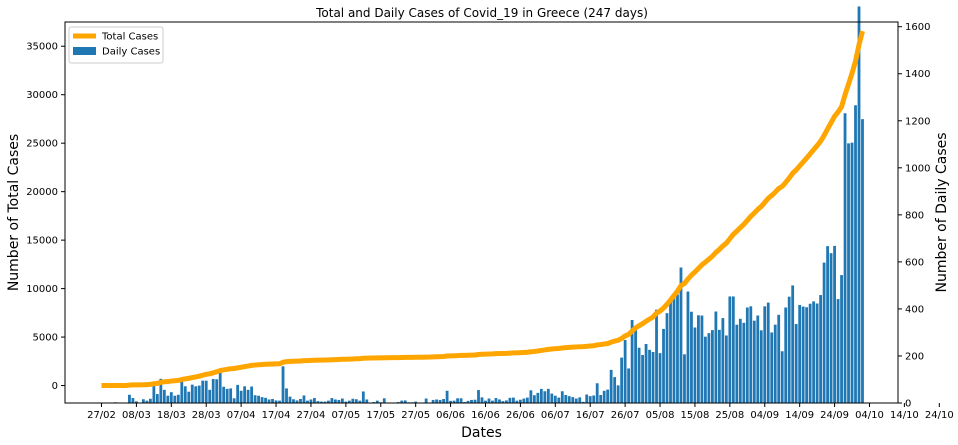 The height and width of the screenshot is (445, 958). I want to click on left-y-tick-label: 0, so click(55, 386).